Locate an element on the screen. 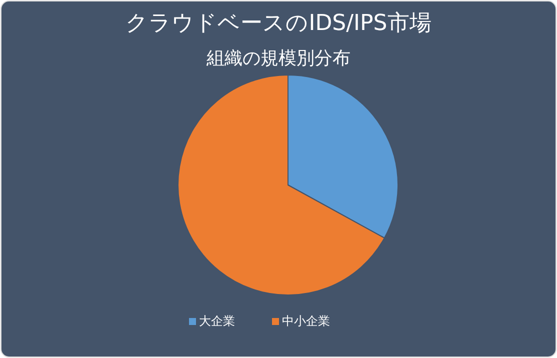  legend-label: 中小企業 is located at coordinates (306, 321).